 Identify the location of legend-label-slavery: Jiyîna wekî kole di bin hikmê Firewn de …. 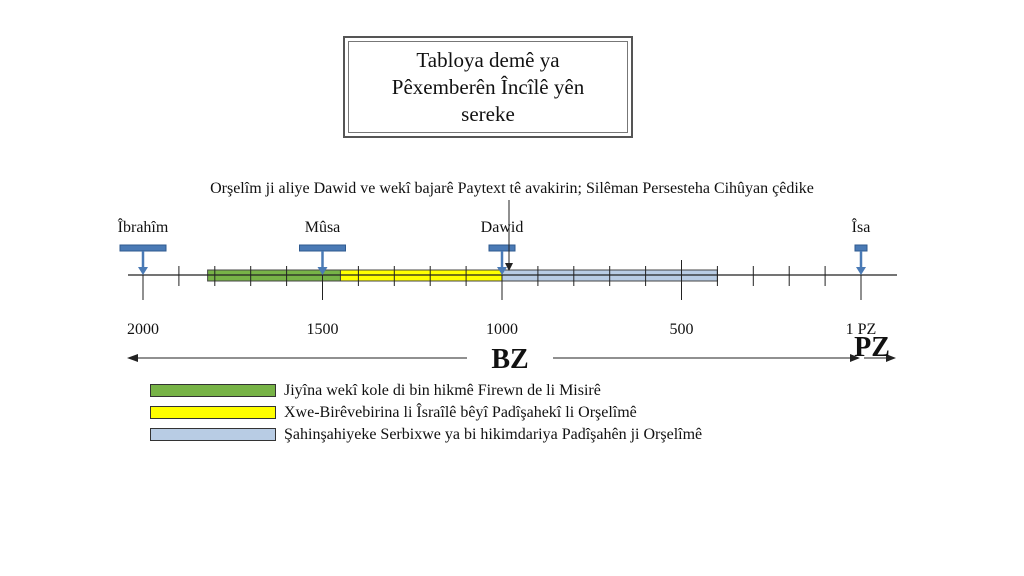
(442, 390).